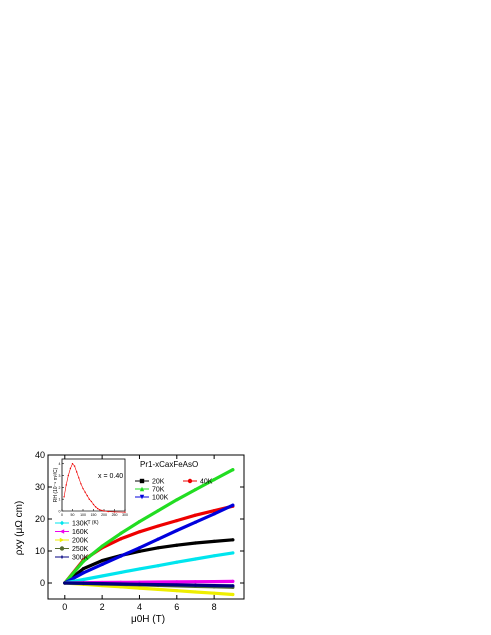 Image resolution: width=491 pixels, height=635 pixels. What do you see at coordinates (60, 464) in the screenshot?
I see `inset-y-tick-label: 4` at bounding box center [60, 464].